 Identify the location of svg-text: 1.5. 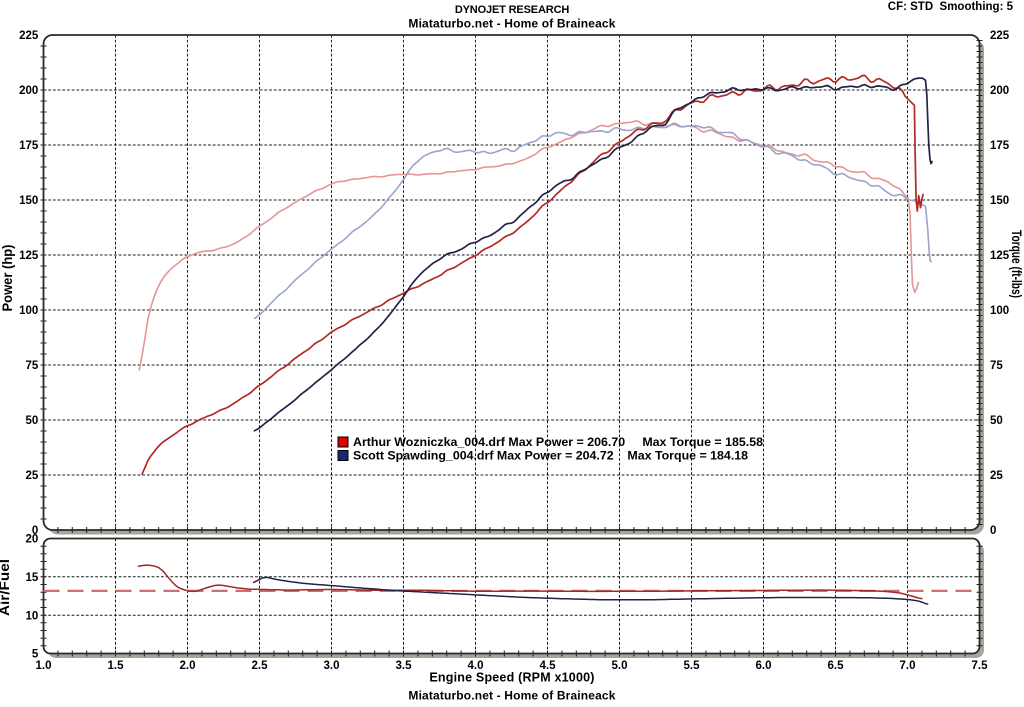
(116, 666).